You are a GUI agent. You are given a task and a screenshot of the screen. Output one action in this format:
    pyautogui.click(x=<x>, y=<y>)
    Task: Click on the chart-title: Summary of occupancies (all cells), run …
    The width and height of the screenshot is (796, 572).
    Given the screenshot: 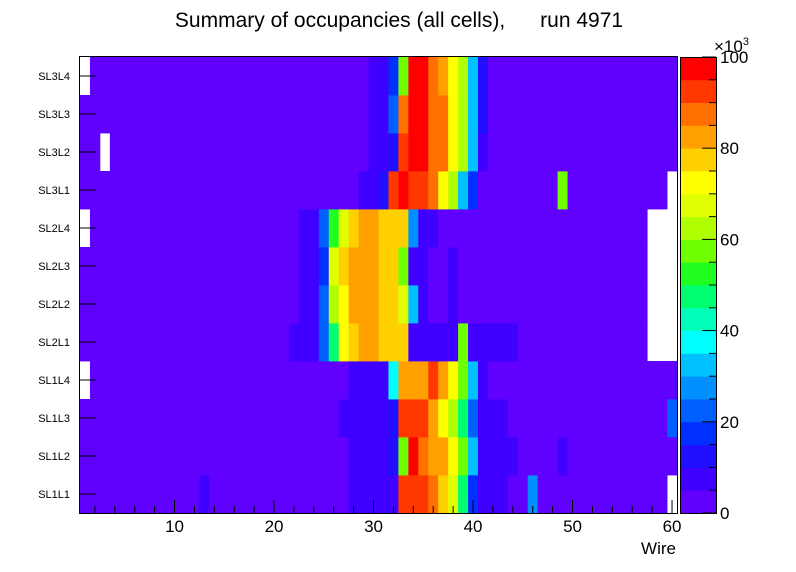 What is the action you would take?
    pyautogui.click(x=399, y=20)
    